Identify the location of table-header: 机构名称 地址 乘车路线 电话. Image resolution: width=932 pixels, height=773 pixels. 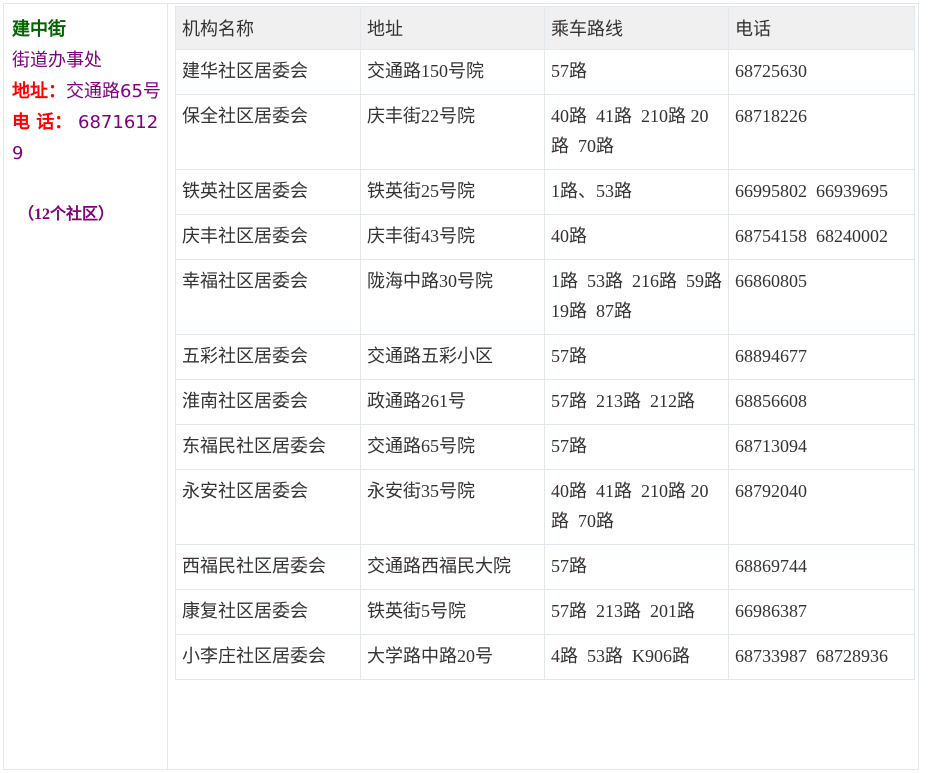
(545, 28).